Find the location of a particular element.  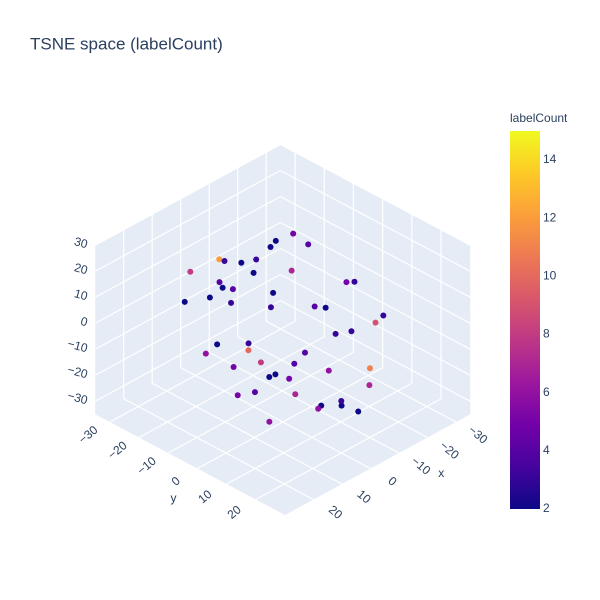

y-tick-label: 20 is located at coordinates (234, 512).